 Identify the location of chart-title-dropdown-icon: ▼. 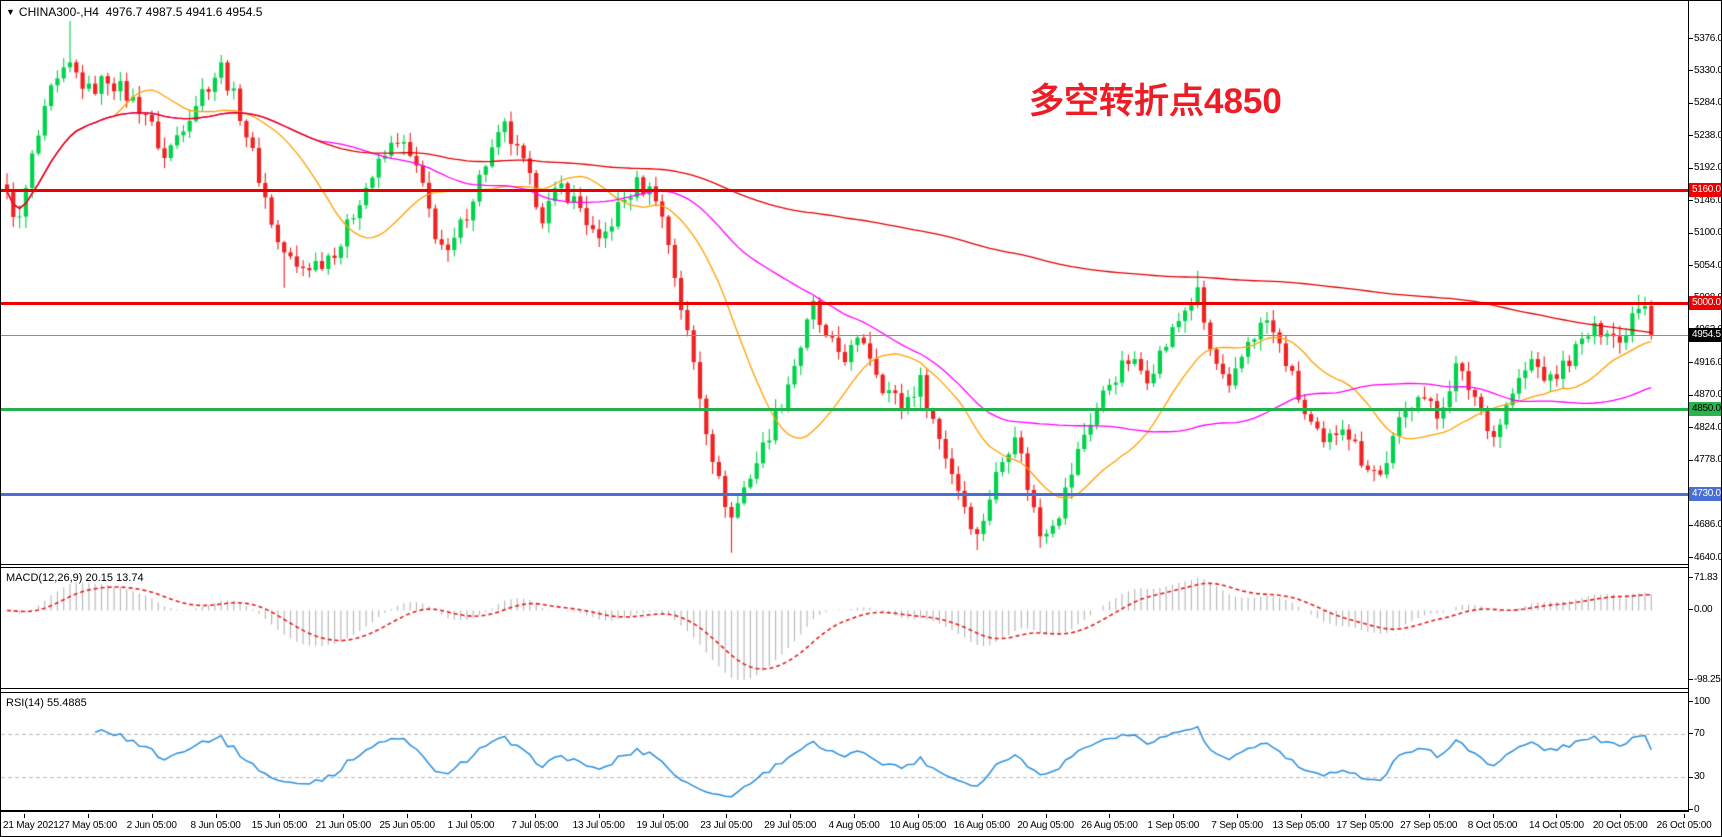
(10, 12).